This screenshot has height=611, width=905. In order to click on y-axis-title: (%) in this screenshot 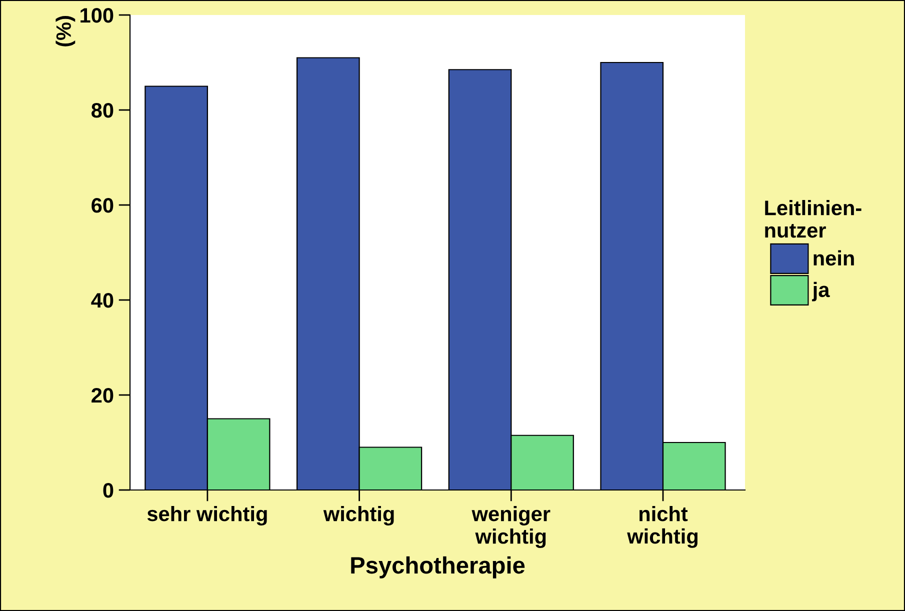, I will do `click(66, 31)`.